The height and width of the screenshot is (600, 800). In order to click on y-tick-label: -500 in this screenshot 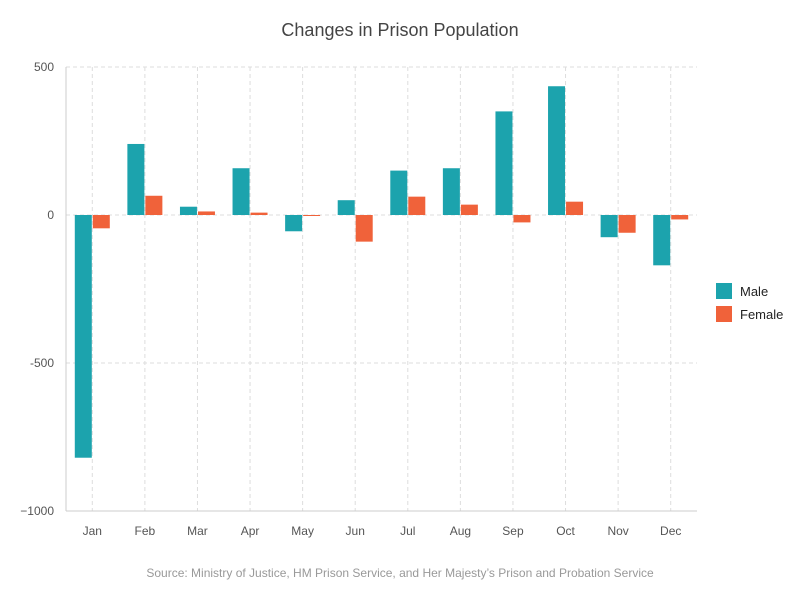, I will do `click(42, 363)`.